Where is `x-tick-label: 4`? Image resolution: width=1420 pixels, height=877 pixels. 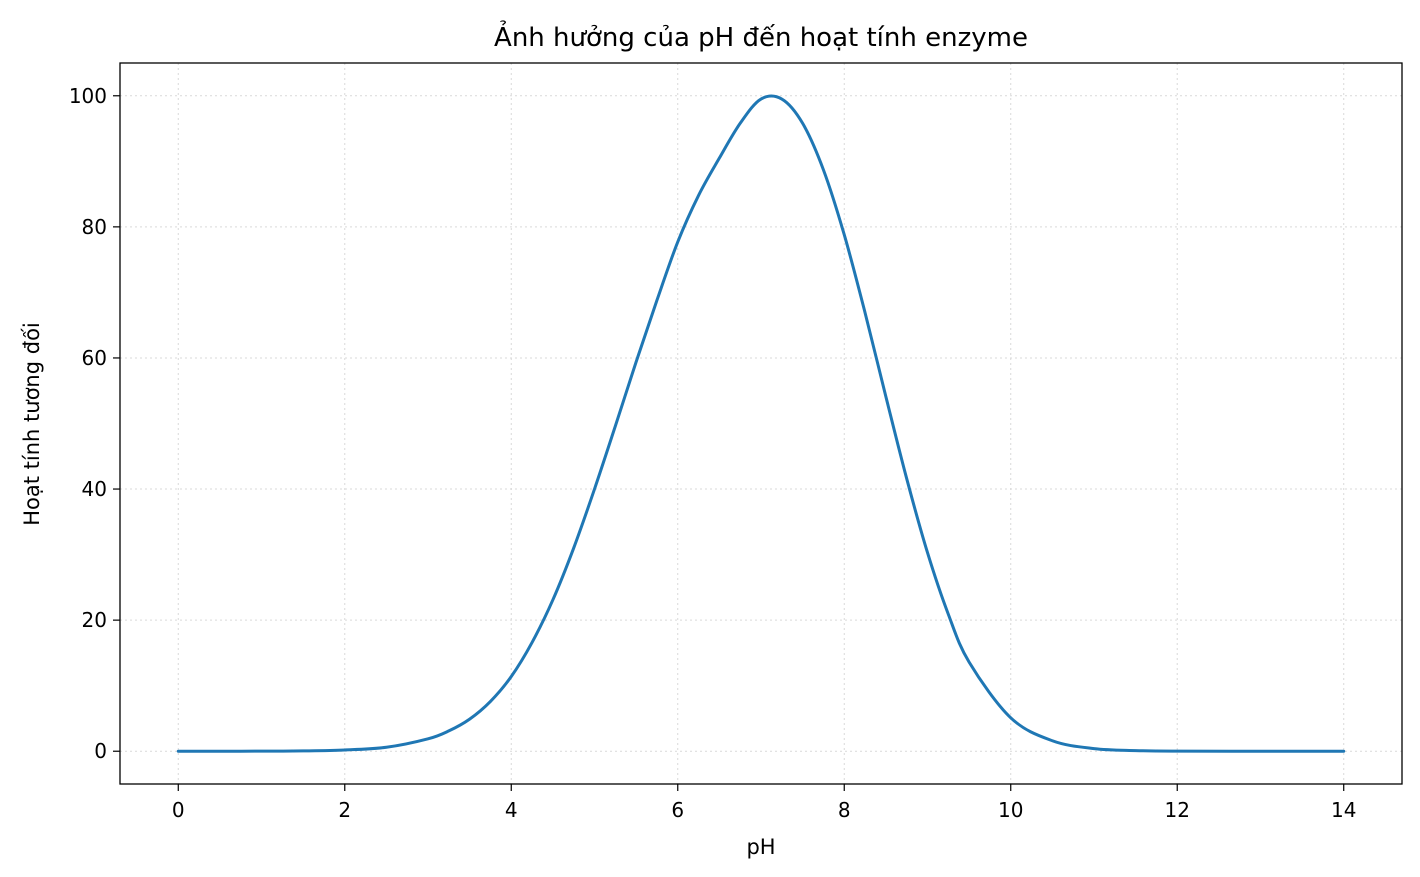
x-tick-label: 4 is located at coordinates (511, 810).